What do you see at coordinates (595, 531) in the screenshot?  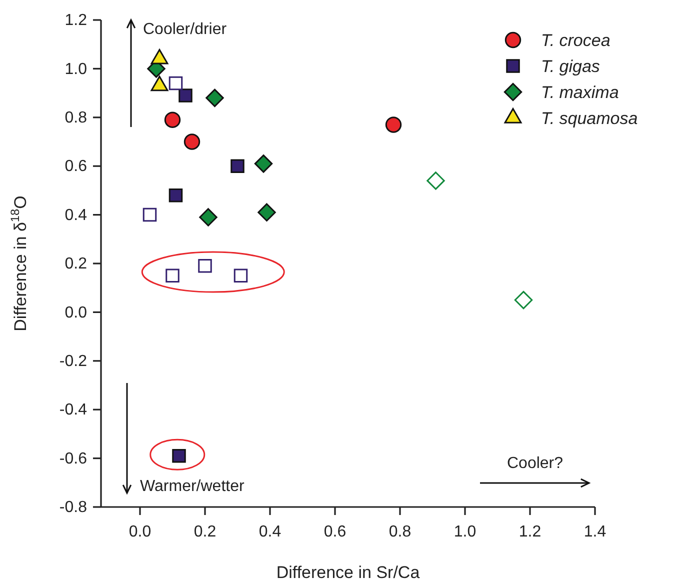 I see `x-tick-label: 1.4` at bounding box center [595, 531].